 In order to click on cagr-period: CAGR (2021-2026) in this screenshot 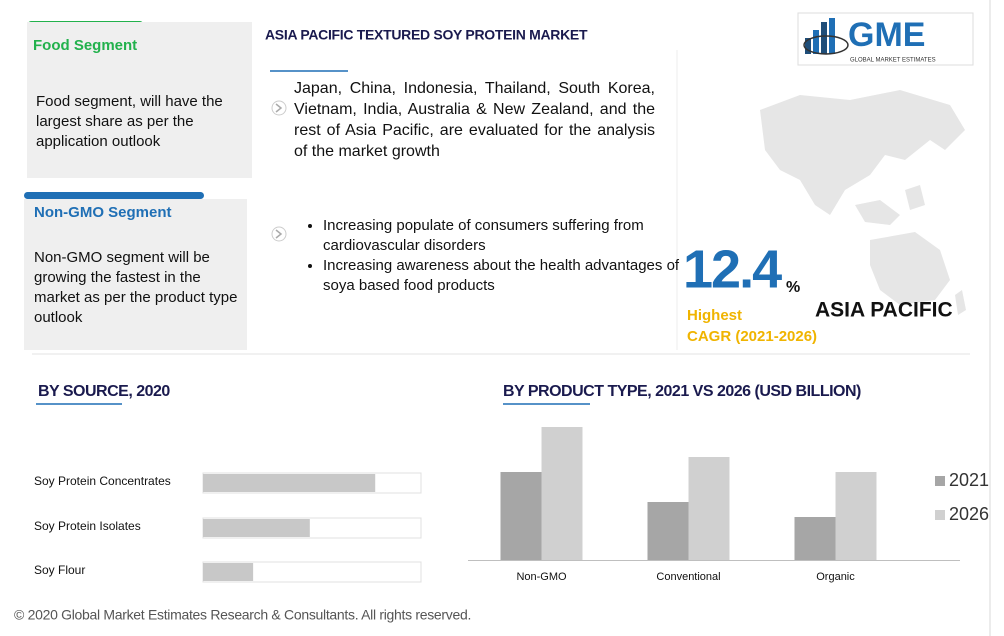, I will do `click(752, 336)`.